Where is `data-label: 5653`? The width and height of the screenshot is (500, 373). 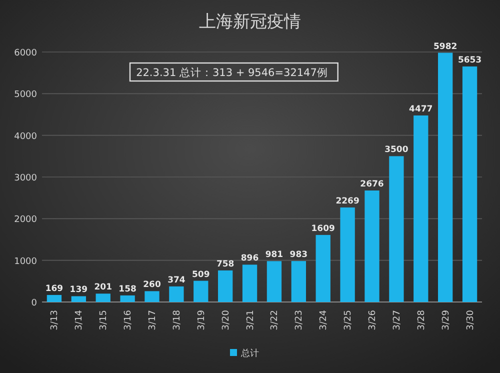
data-label: 5653 is located at coordinates (470, 60).